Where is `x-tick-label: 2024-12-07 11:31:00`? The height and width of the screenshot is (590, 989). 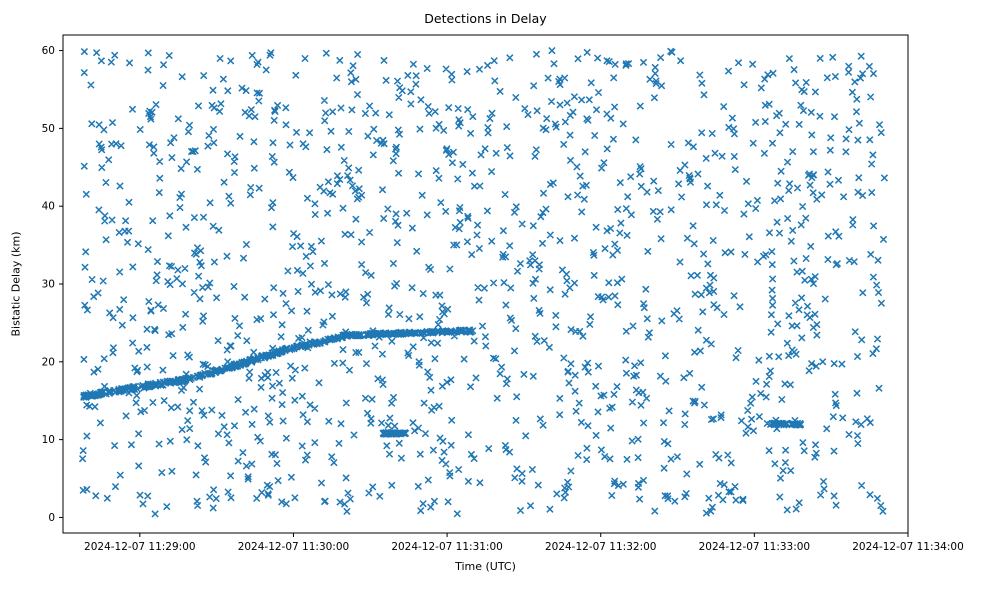 x-tick-label: 2024-12-07 11:31:00 is located at coordinates (447, 547).